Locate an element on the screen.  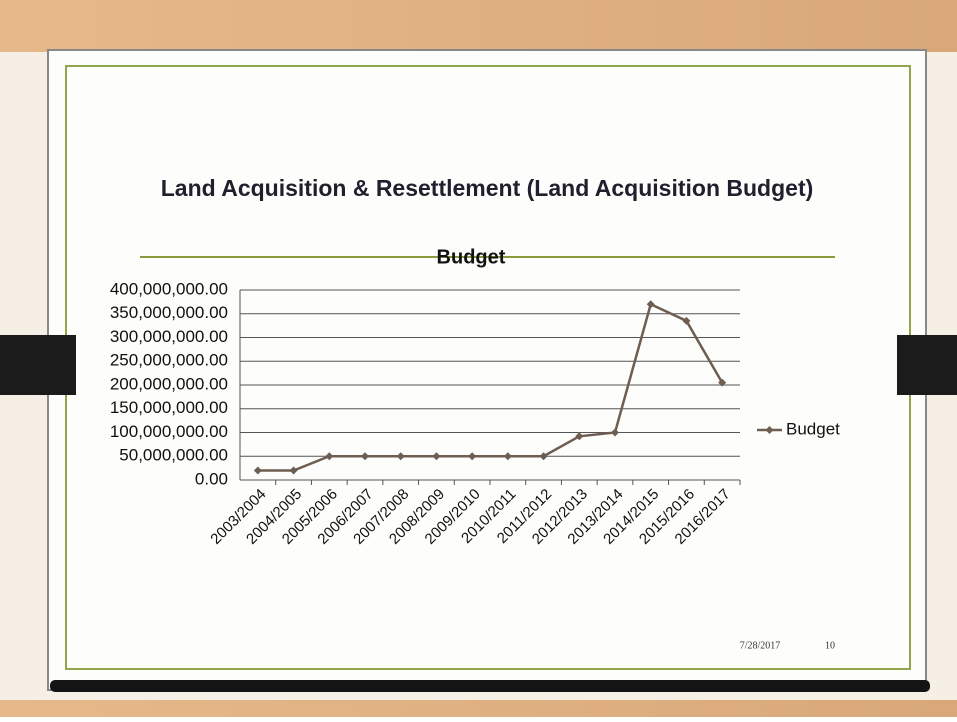
right-tab is located at coordinates (927, 365).